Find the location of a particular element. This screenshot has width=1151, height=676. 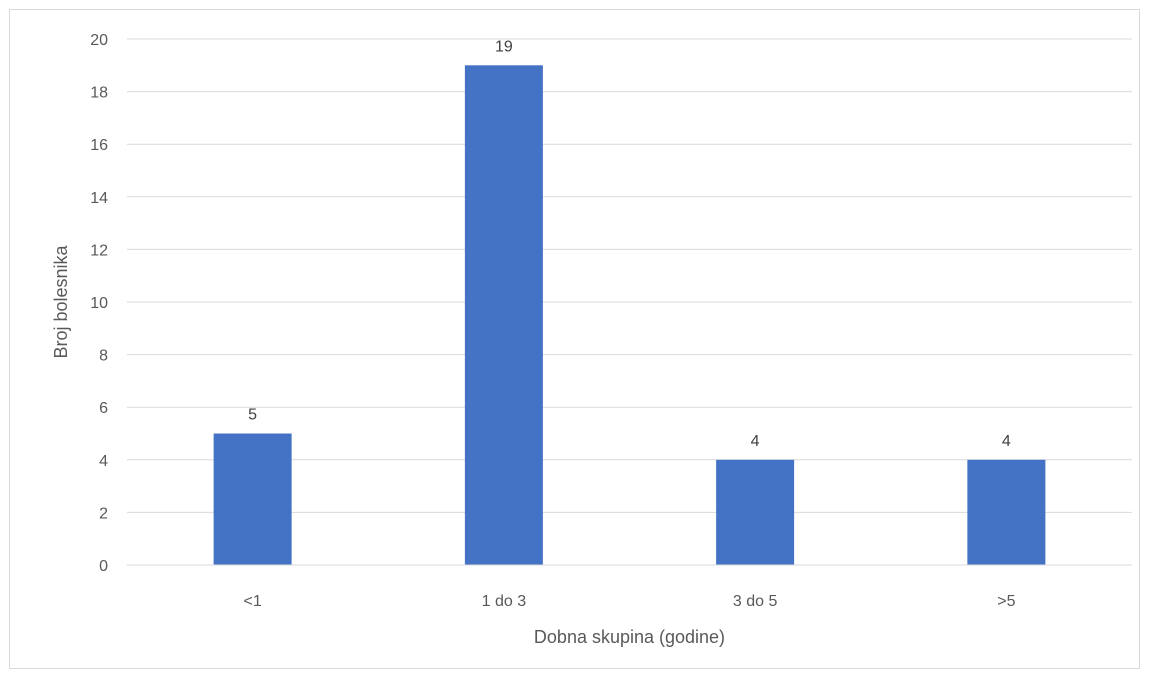

y-tick-label: 4 is located at coordinates (103, 461).